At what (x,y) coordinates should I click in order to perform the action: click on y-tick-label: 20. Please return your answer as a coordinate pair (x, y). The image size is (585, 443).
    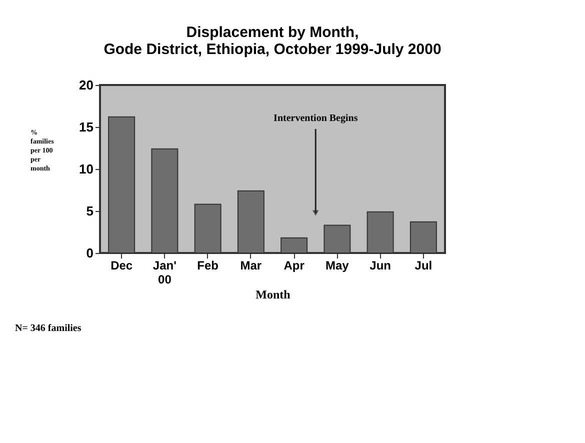
    Looking at the image, I should click on (86, 85).